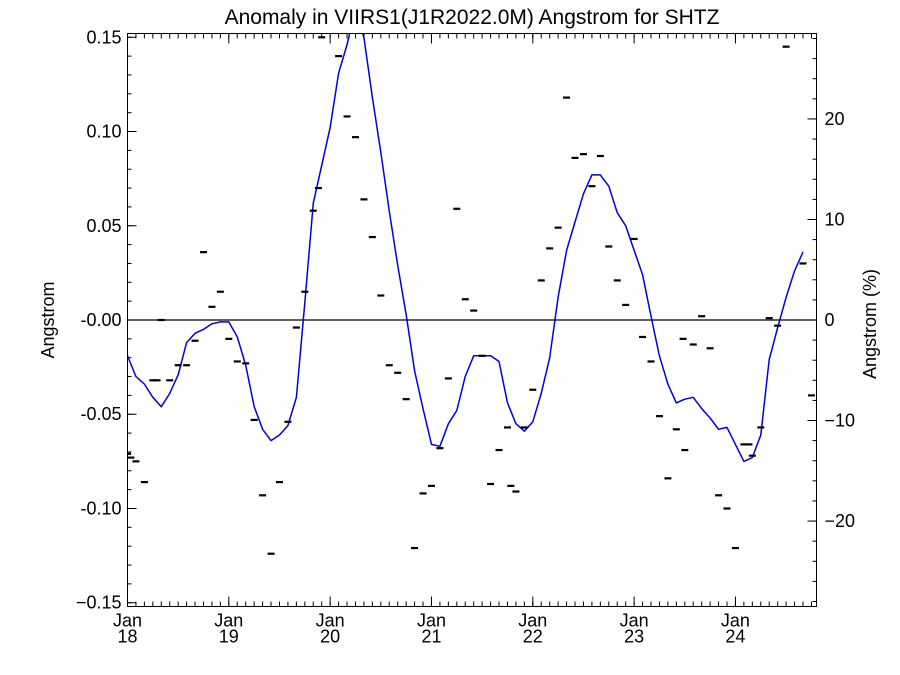  I want to click on x-tick-year: 19, so click(229, 637).